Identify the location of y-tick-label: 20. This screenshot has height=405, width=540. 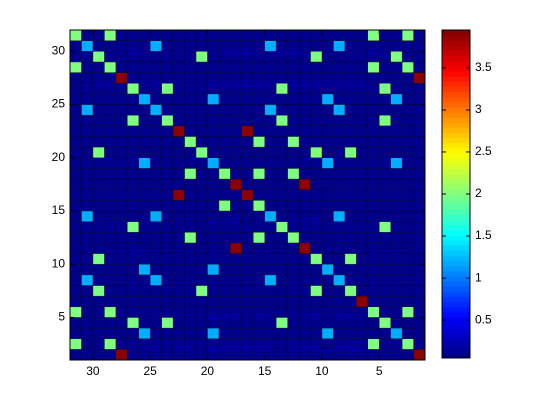
(59, 157).